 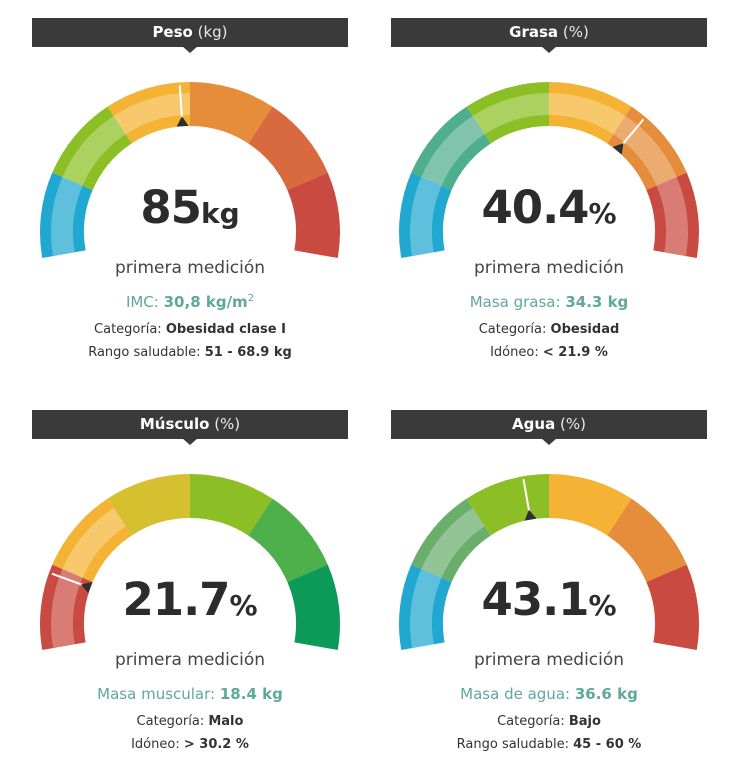 I want to click on category-line: Categoría: Obesidad clase I, so click(x=190, y=329).